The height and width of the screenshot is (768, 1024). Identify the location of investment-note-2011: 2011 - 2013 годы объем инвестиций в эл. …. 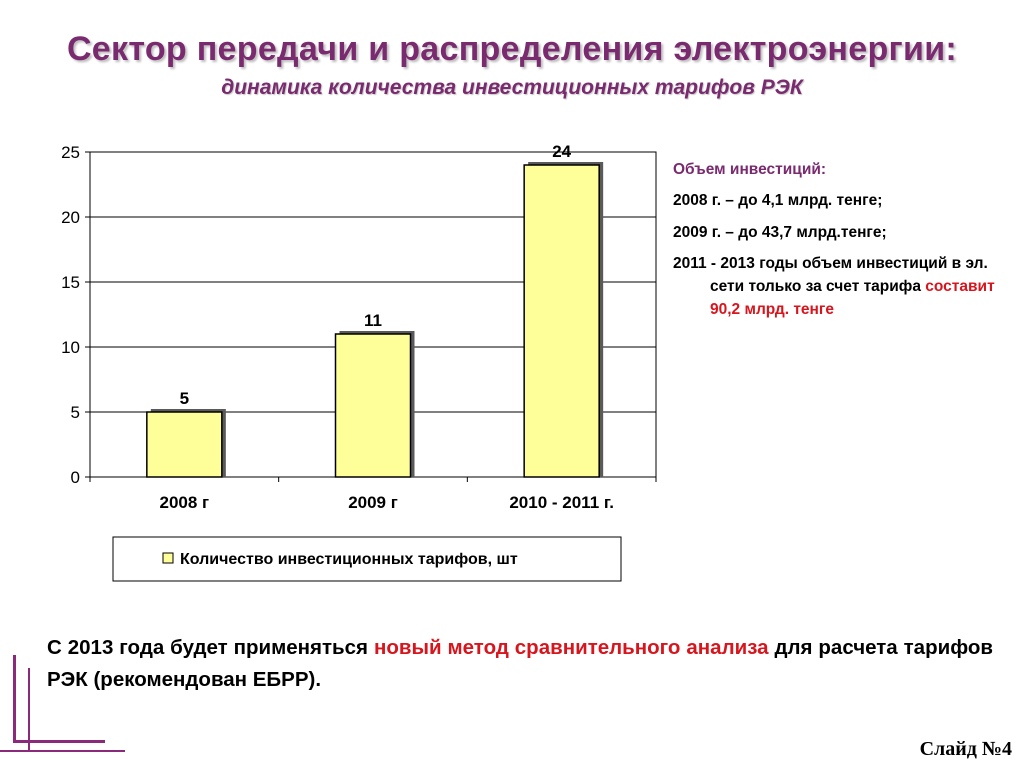
(838, 287).